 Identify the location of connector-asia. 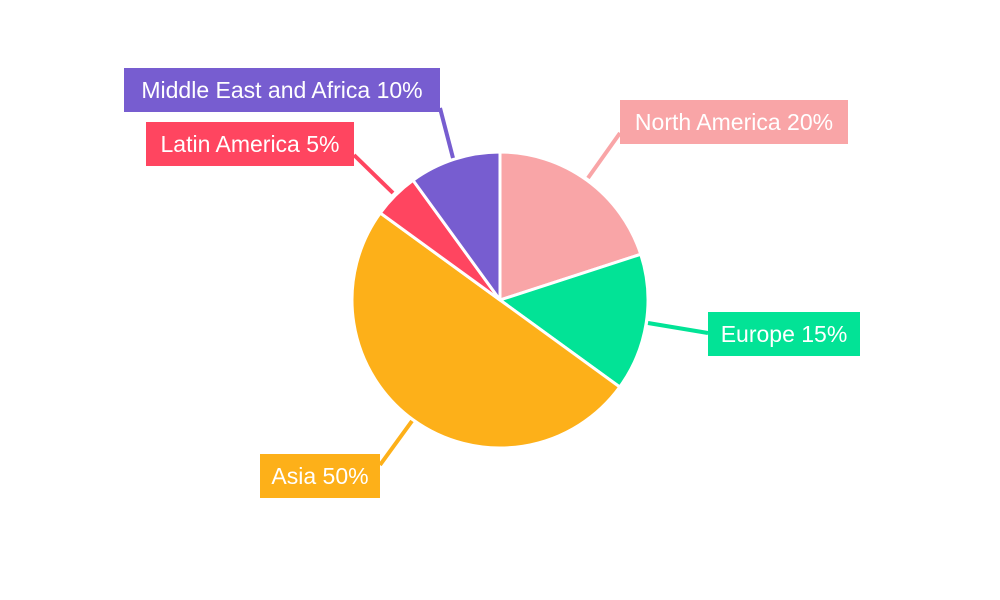
(396, 443).